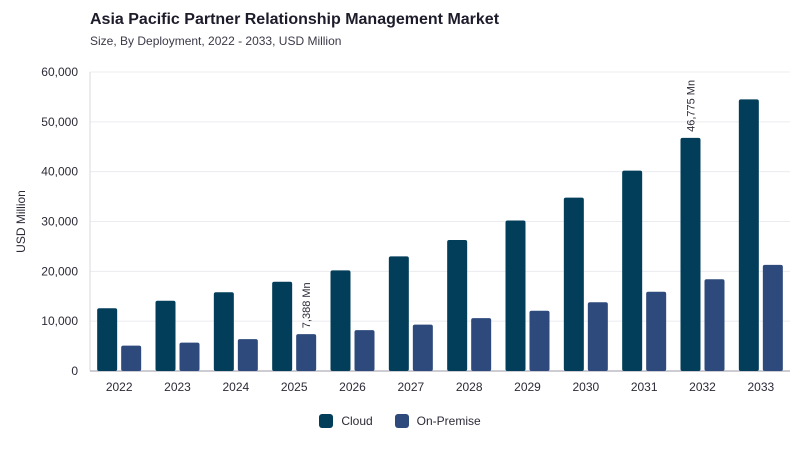 This screenshot has width=800, height=450. What do you see at coordinates (247, 355) in the screenshot?
I see `bar-on-premise-2024` at bounding box center [247, 355].